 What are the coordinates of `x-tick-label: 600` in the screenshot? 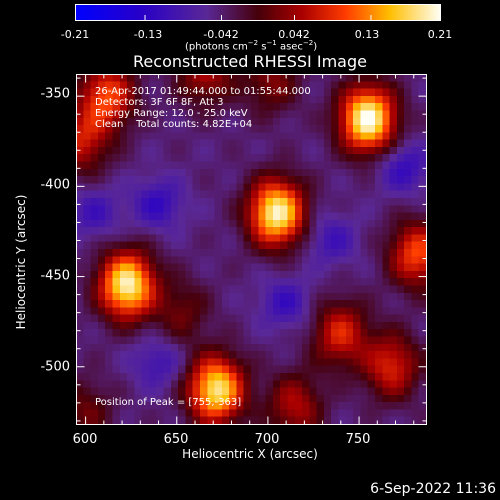 It's located at (85, 439).